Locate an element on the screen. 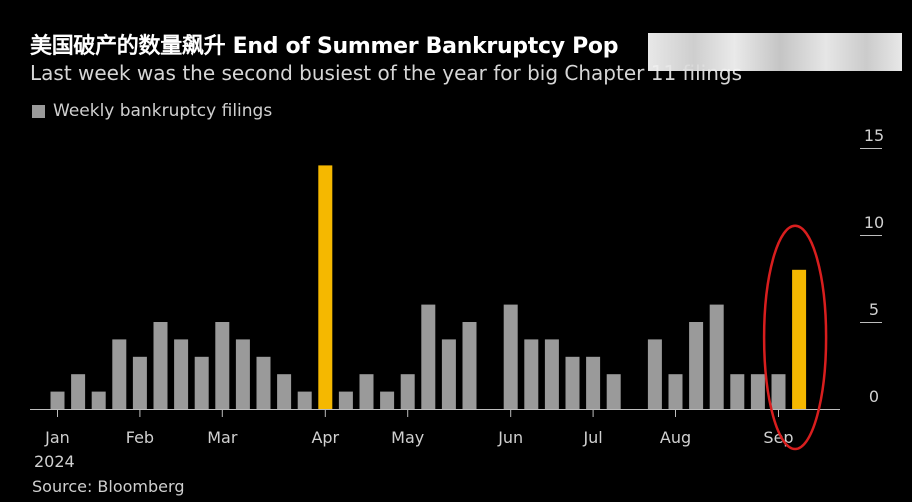 Image resolution: width=912 pixels, height=502 pixels. legend-label: Weekly bankruptcy filings is located at coordinates (163, 111).